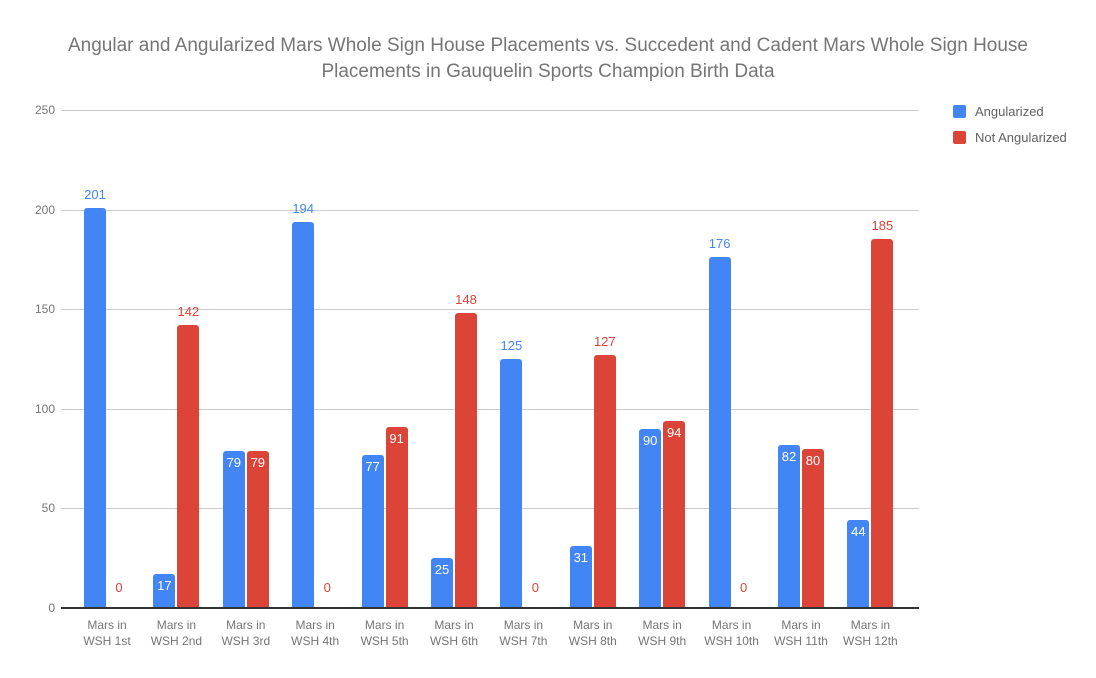 This screenshot has height=678, width=1096. Describe the element at coordinates (813, 460) in the screenshot. I see `bar-value-label: 80` at that location.